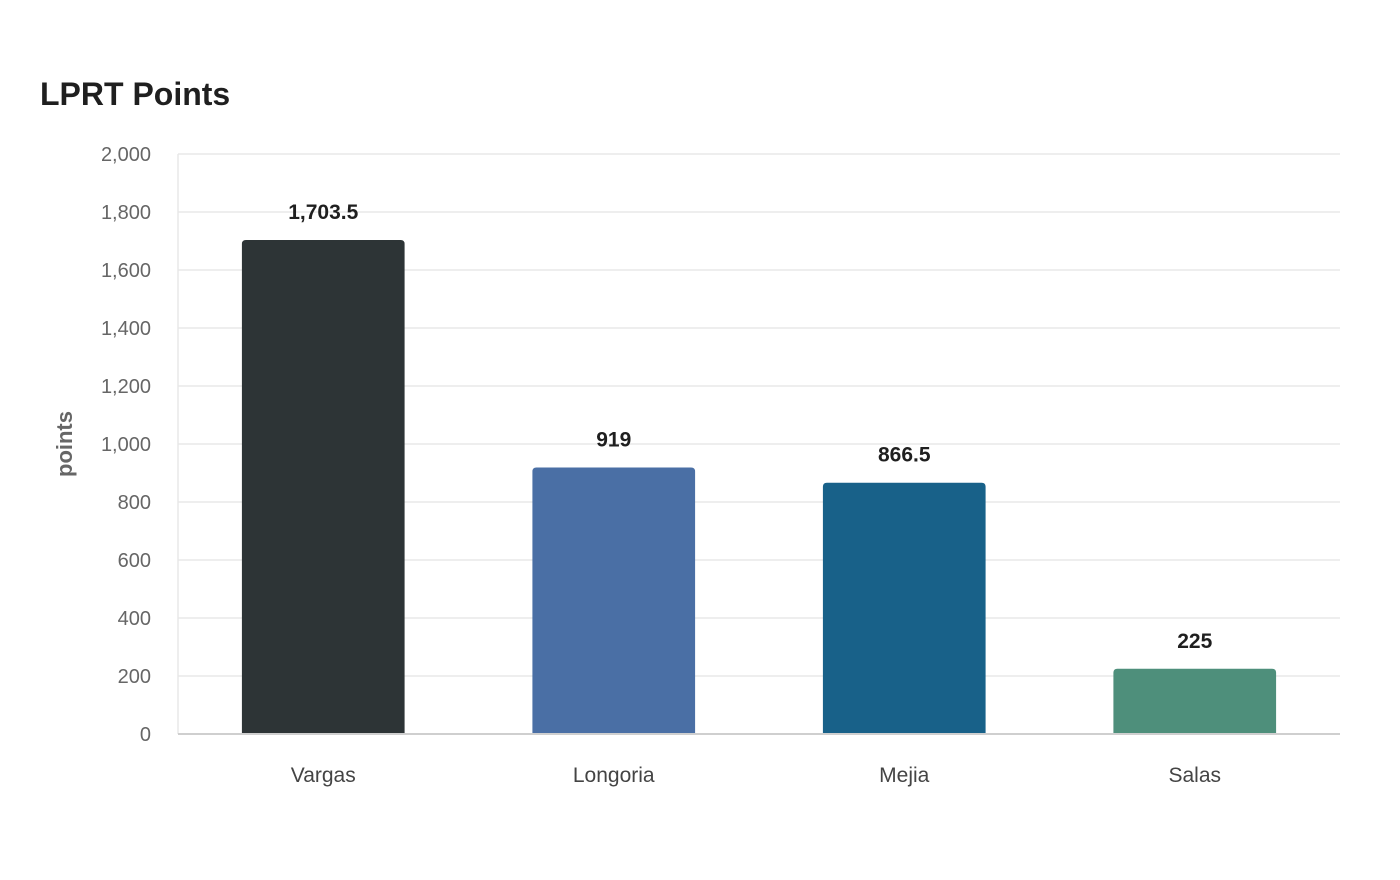  I want to click on y-tick-label: 600, so click(134, 561).